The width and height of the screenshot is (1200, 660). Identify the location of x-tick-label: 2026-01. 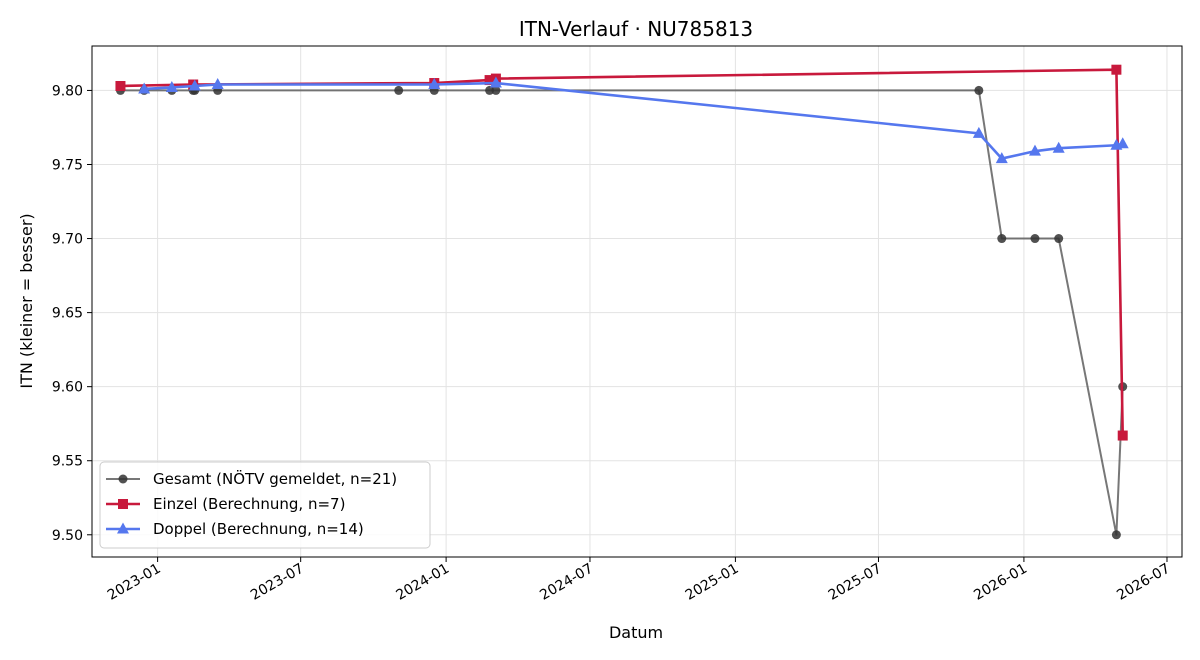
(1000, 582).